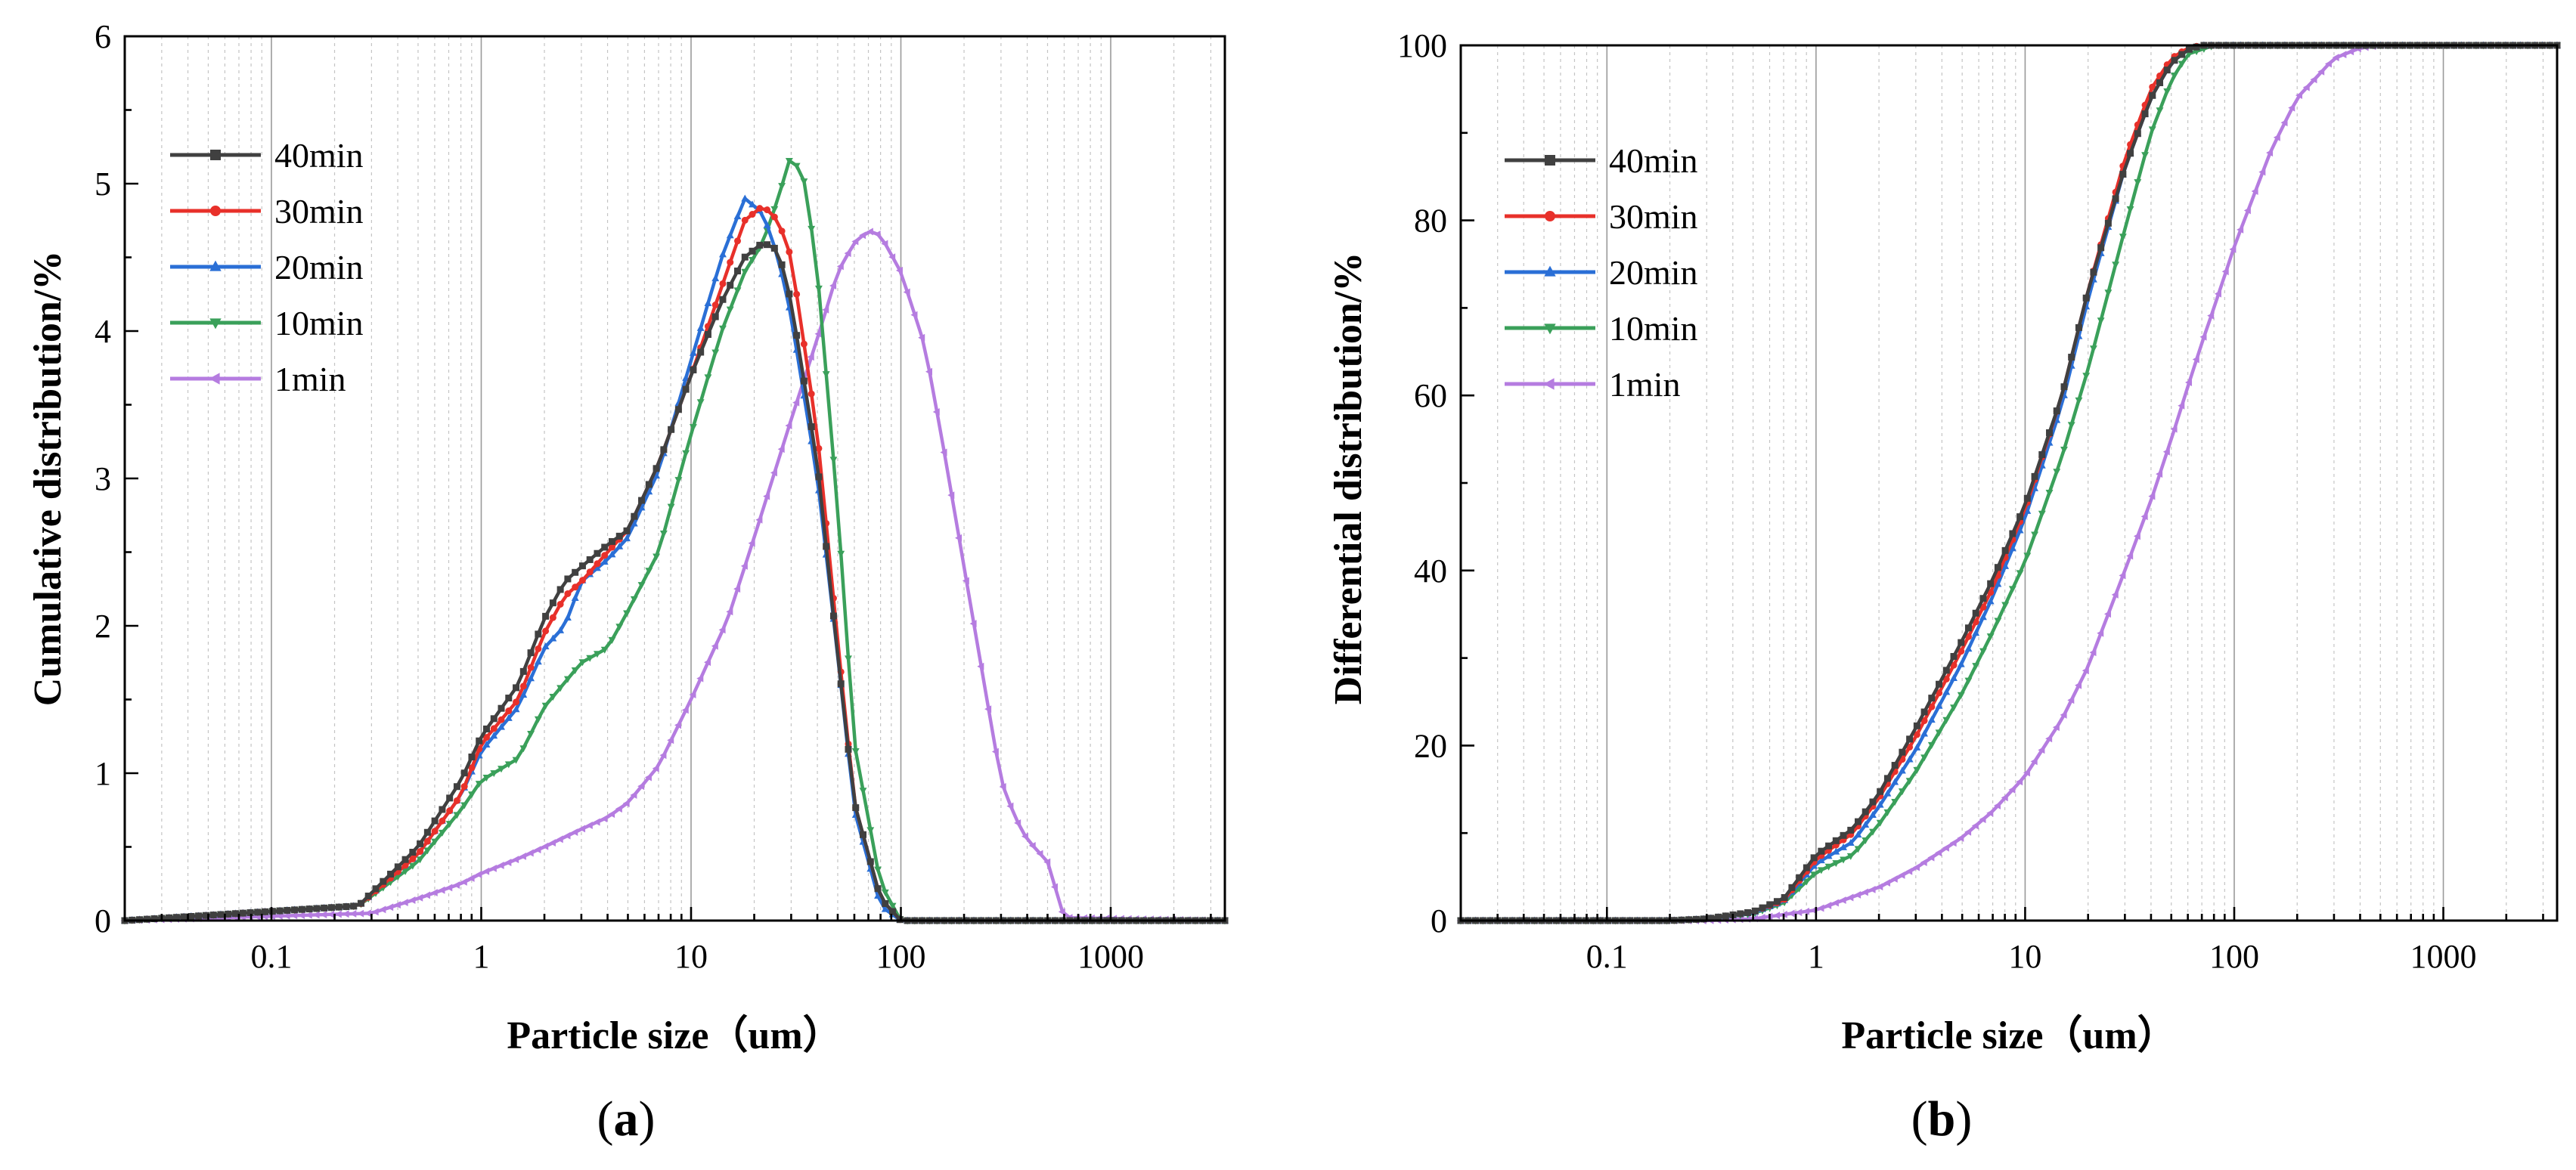 The width and height of the screenshot is (2576, 1170). Describe the element at coordinates (48, 478) in the screenshot. I see `y-axis-title-a: Cumulative distribution/%` at that location.